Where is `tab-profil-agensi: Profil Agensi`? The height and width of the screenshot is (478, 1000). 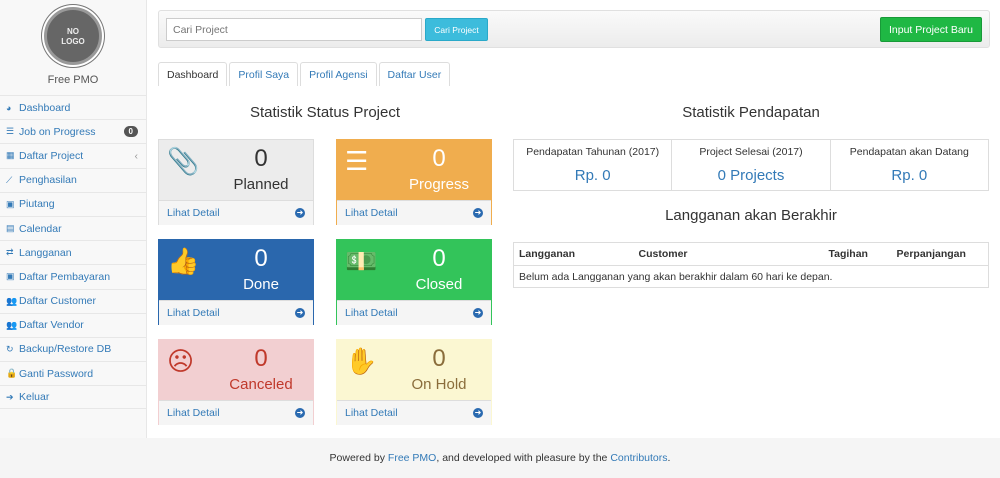 tab-profil-agensi: Profil Agensi is located at coordinates (338, 74).